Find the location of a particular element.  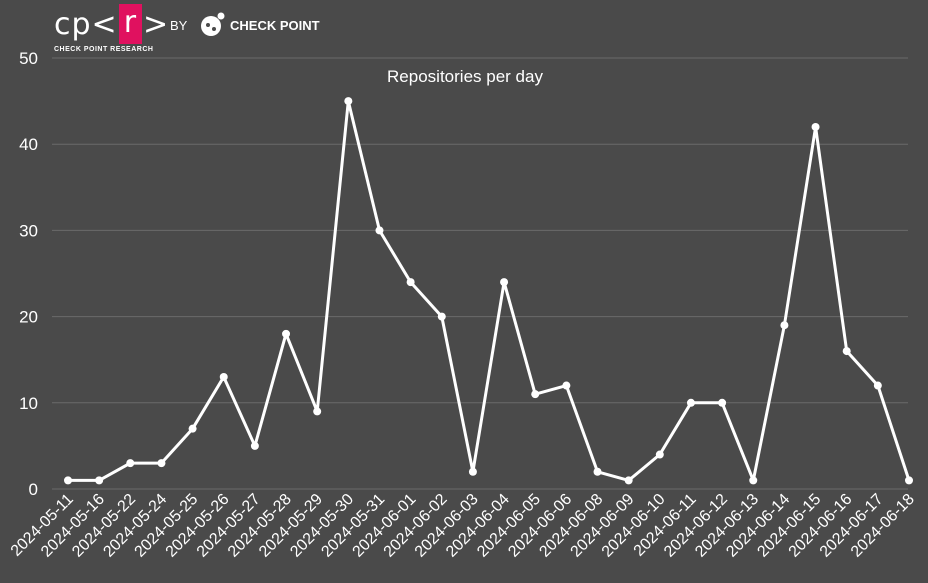

by-label: BY is located at coordinates (179, 25).